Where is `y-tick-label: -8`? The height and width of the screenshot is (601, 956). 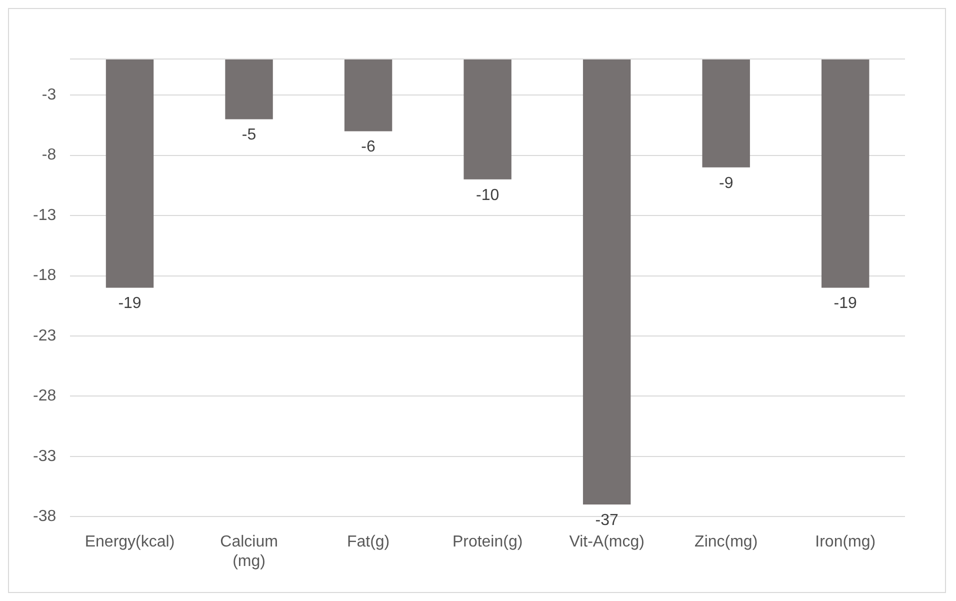
y-tick-label: -8 is located at coordinates (49, 155).